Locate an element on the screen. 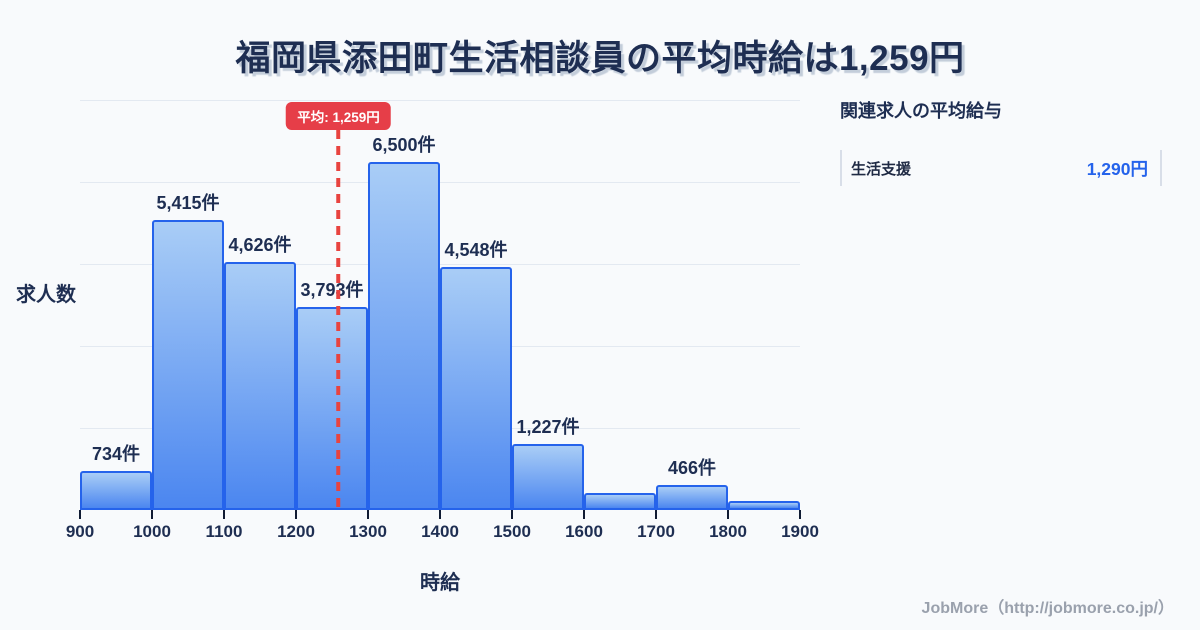  footer-credit: JobMore（http://jobmore.co.jp/） is located at coordinates (1047, 608).